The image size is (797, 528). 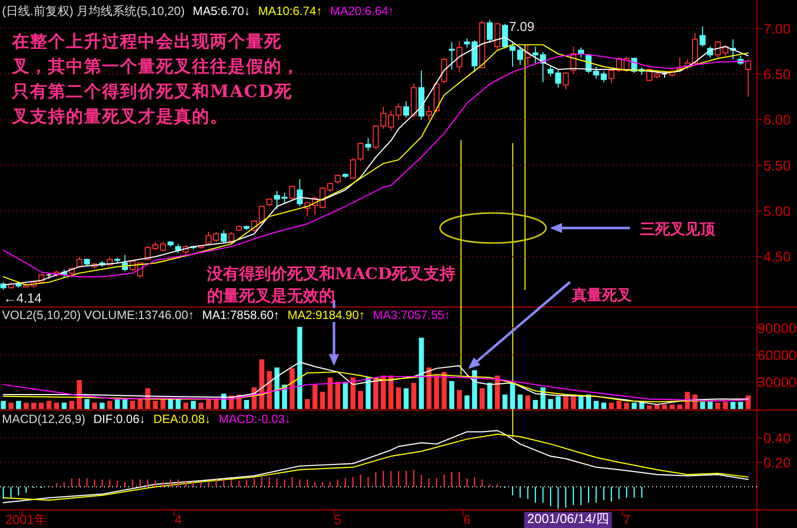 I want to click on y-tick-label: 4.50, so click(x=777, y=256).